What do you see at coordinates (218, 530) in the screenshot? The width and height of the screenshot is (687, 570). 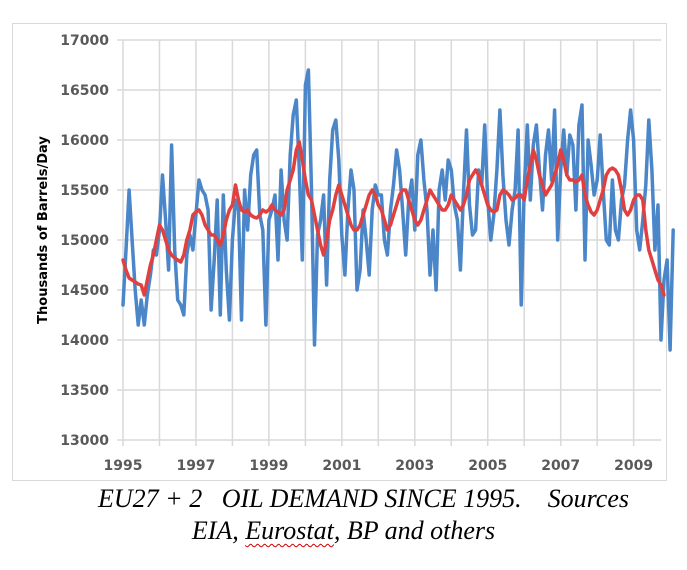 I see `caption-sources-a: EIA,` at bounding box center [218, 530].